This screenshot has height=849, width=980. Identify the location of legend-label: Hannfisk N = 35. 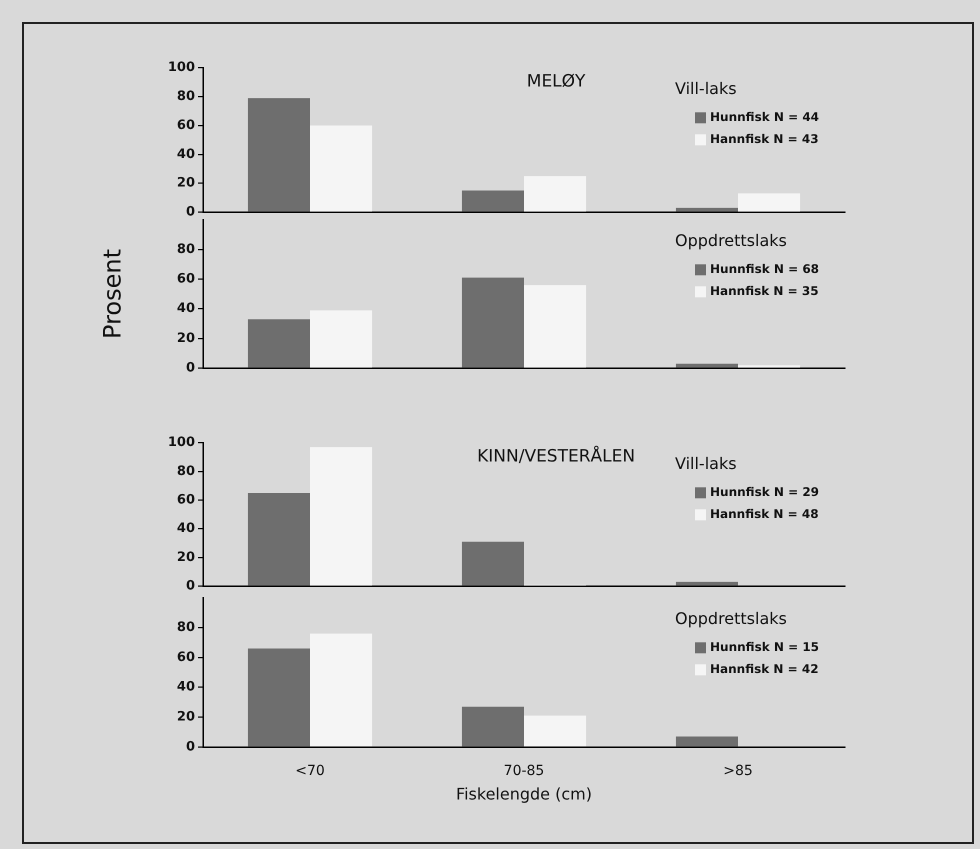
(764, 291).